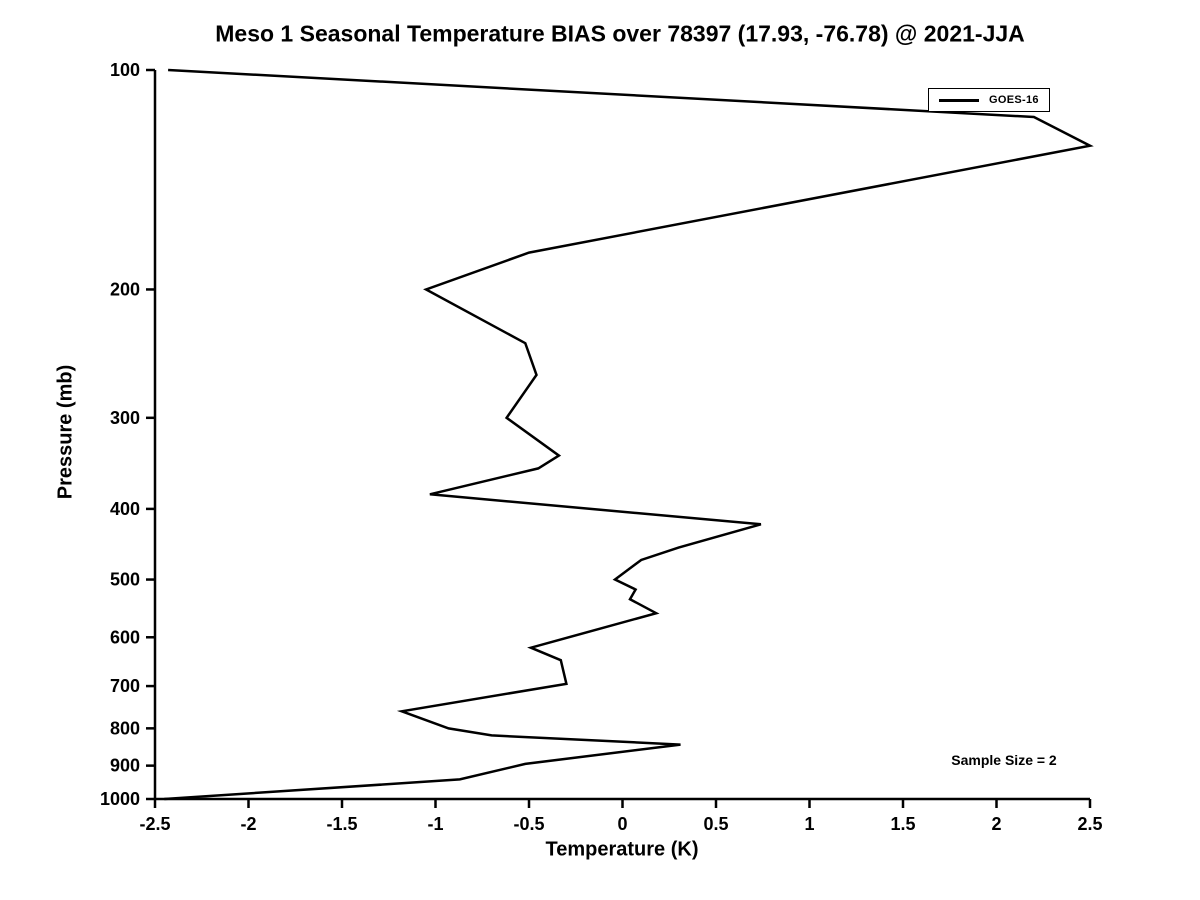 The width and height of the screenshot is (1200, 900). I want to click on x-tick-label: -2.5, so click(154, 824).